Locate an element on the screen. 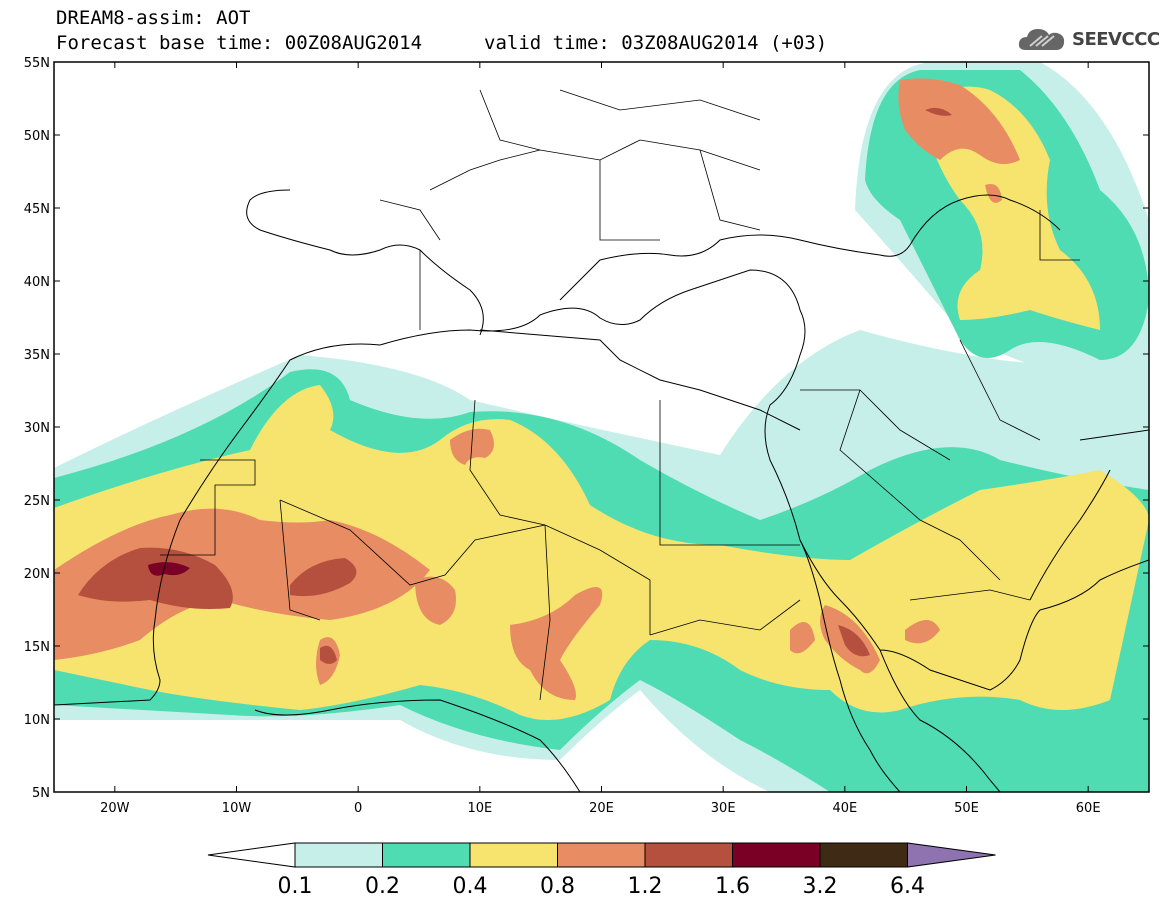 This screenshot has height=905, width=1165. lat-tick-label: 10N is located at coordinates (37, 720).